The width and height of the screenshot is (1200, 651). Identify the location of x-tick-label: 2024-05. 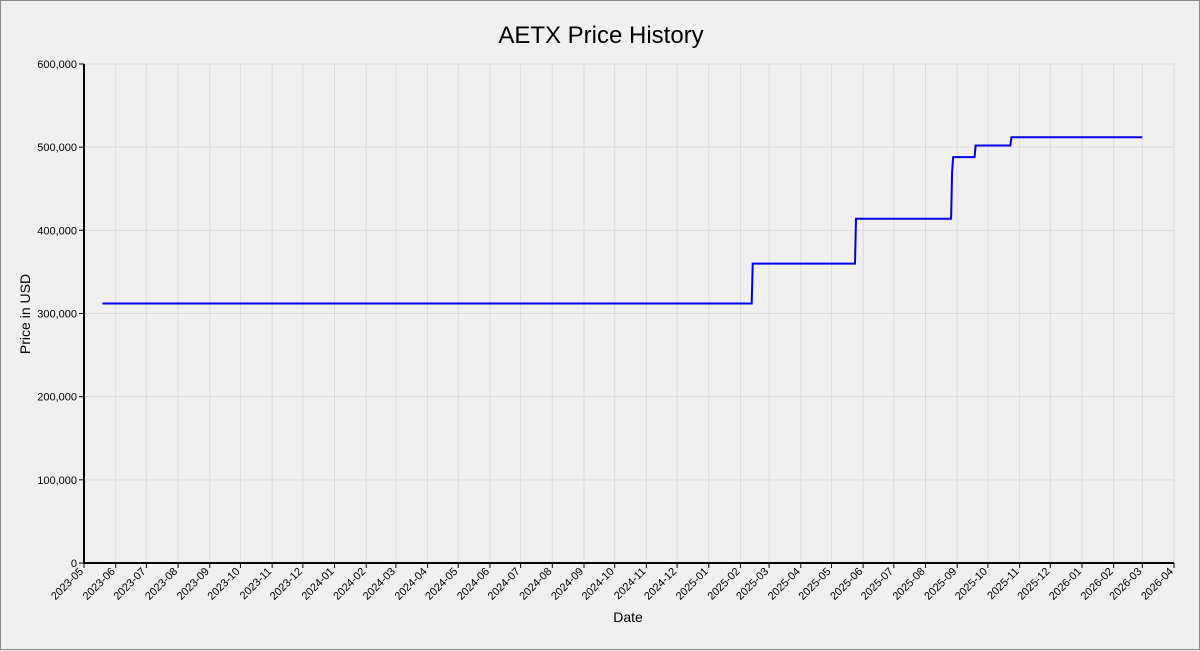
(441, 584).